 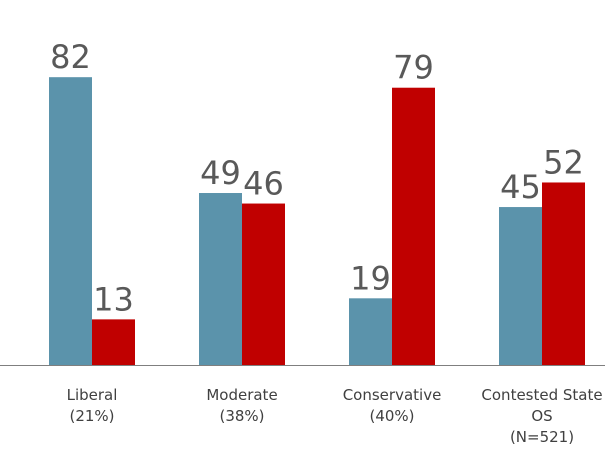 I want to click on category-label-1-line-2: (21%), so click(x=91, y=416).